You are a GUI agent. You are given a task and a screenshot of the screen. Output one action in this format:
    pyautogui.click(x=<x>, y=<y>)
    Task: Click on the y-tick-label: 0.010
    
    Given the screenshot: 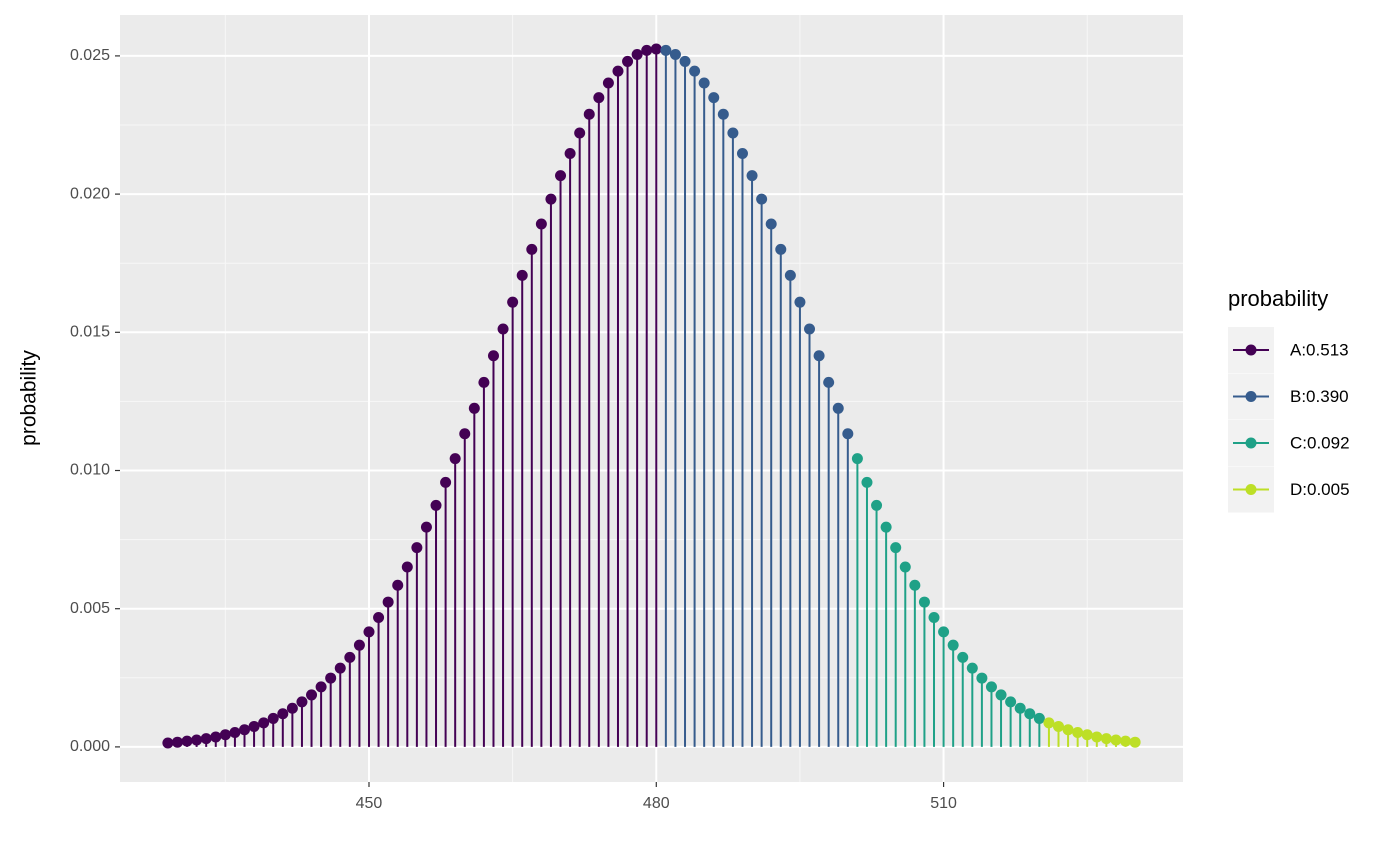 What is the action you would take?
    pyautogui.click(x=90, y=470)
    